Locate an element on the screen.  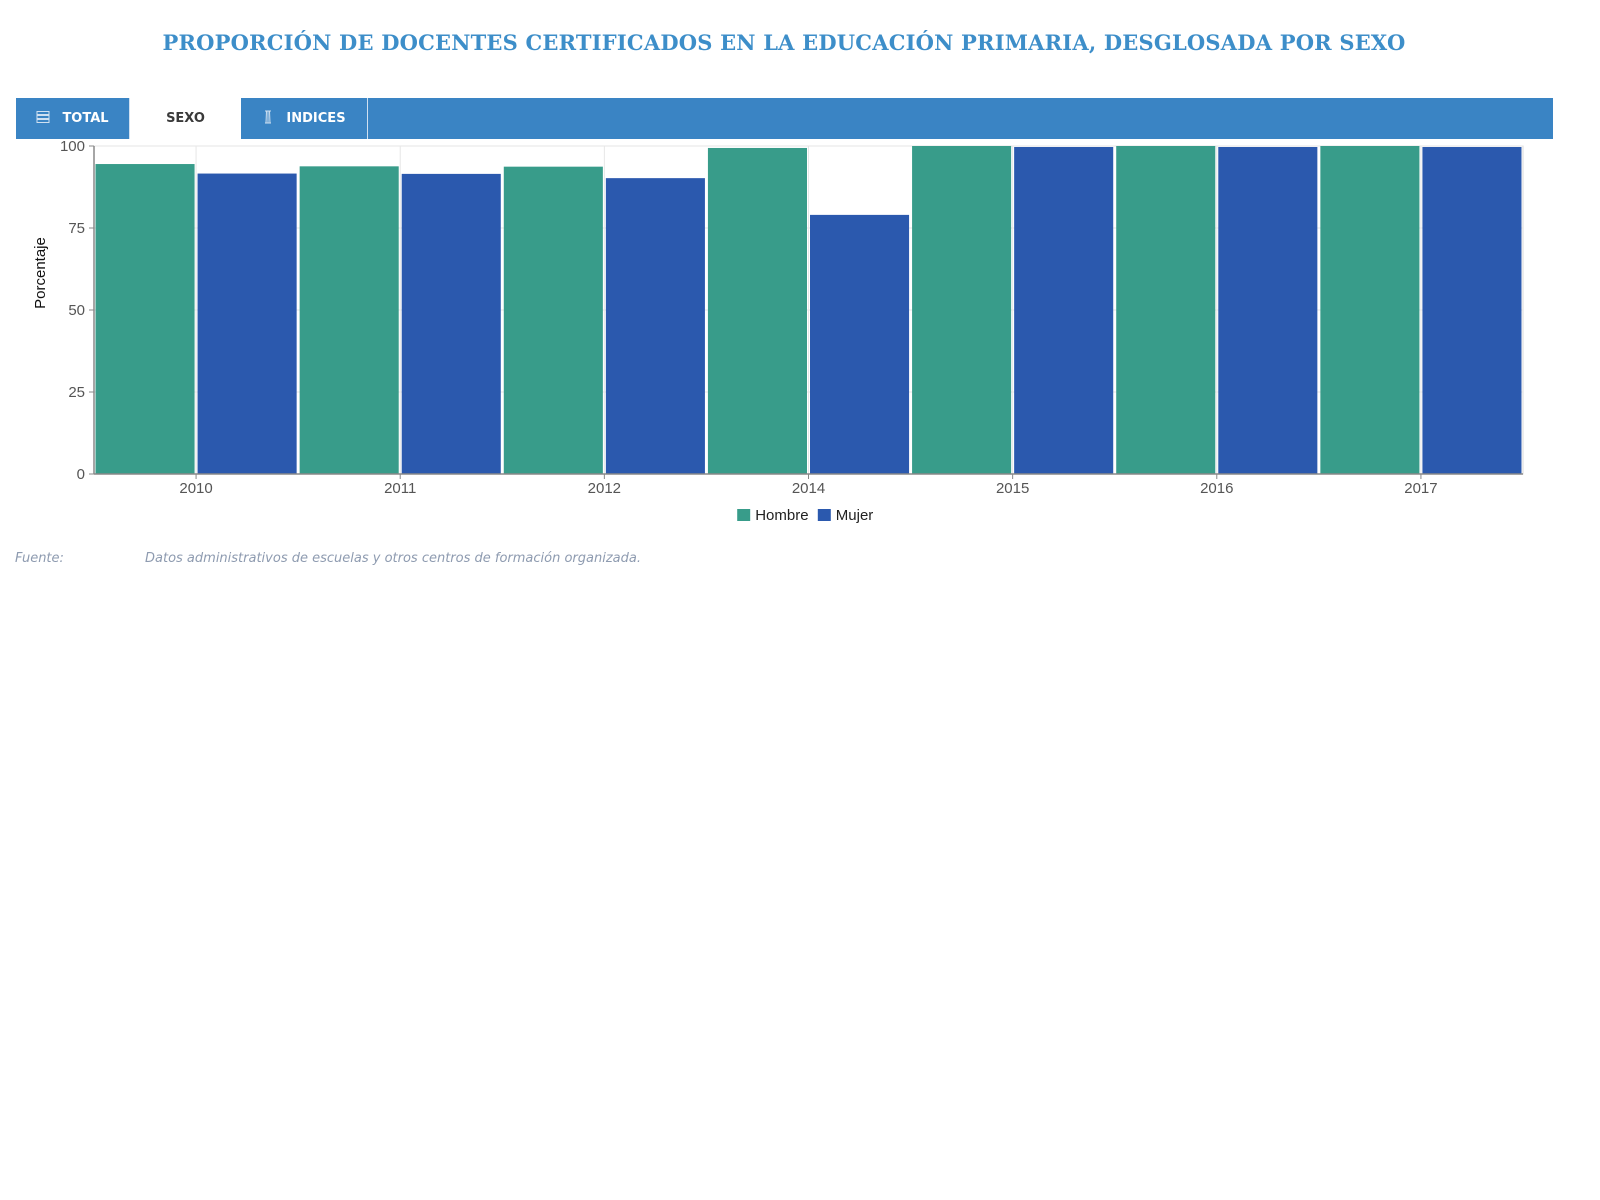
legend-item-hombre: Hombre is located at coordinates (773, 515).